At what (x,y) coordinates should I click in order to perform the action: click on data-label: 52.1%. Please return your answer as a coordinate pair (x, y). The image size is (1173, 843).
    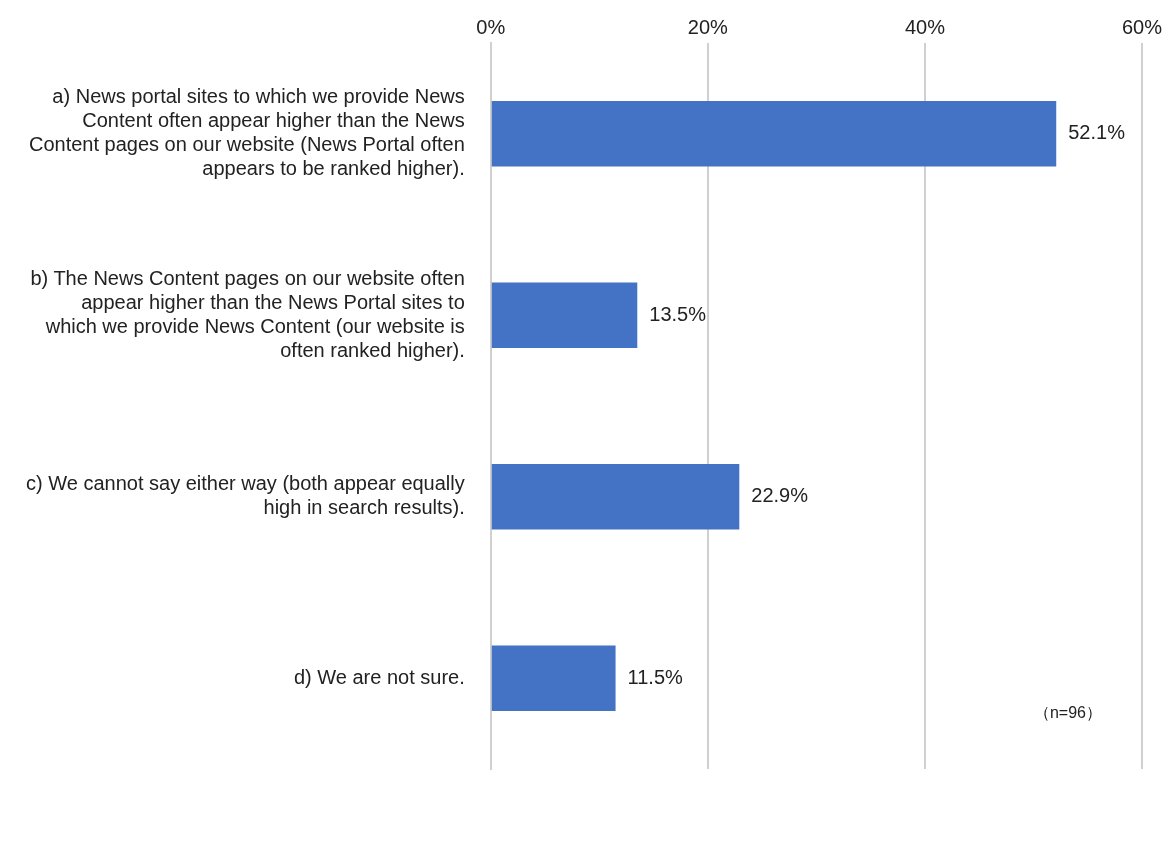
    Looking at the image, I should click on (1097, 132).